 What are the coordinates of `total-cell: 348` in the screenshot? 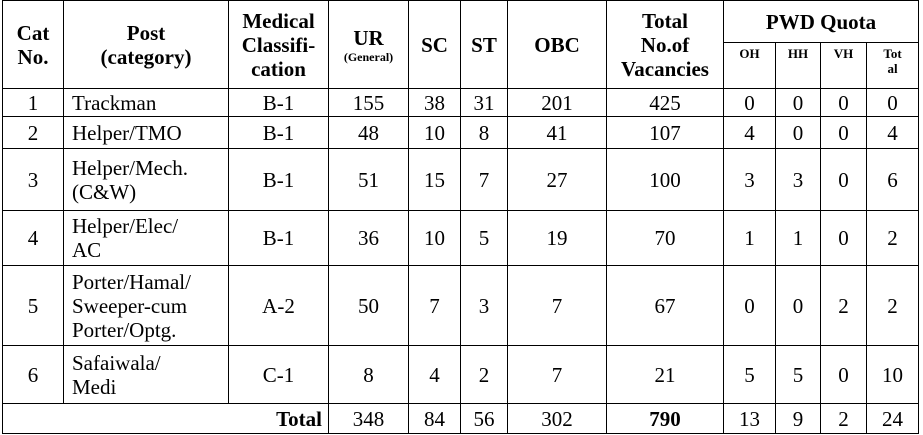 It's located at (368, 418).